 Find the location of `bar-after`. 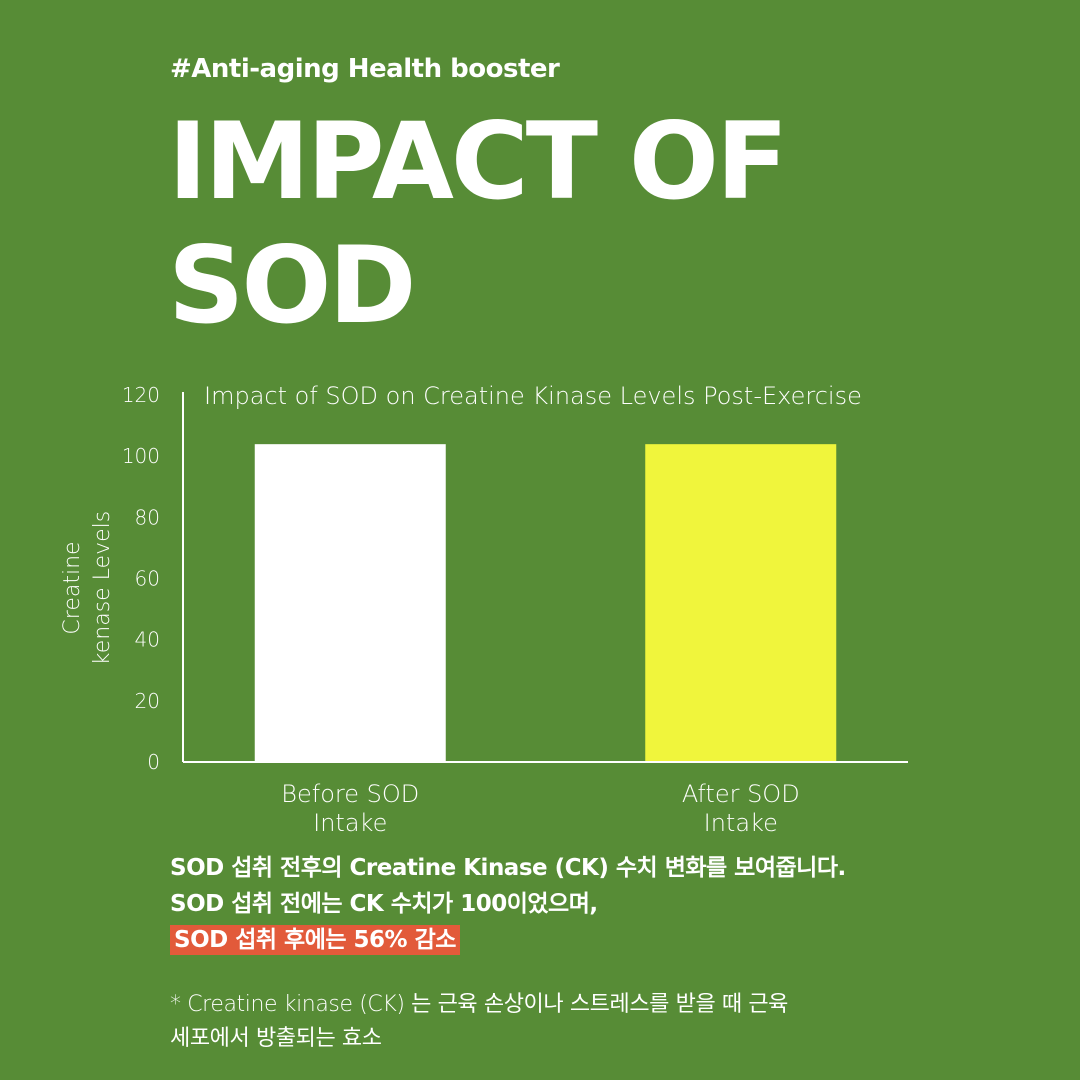

bar-after is located at coordinates (741, 603).